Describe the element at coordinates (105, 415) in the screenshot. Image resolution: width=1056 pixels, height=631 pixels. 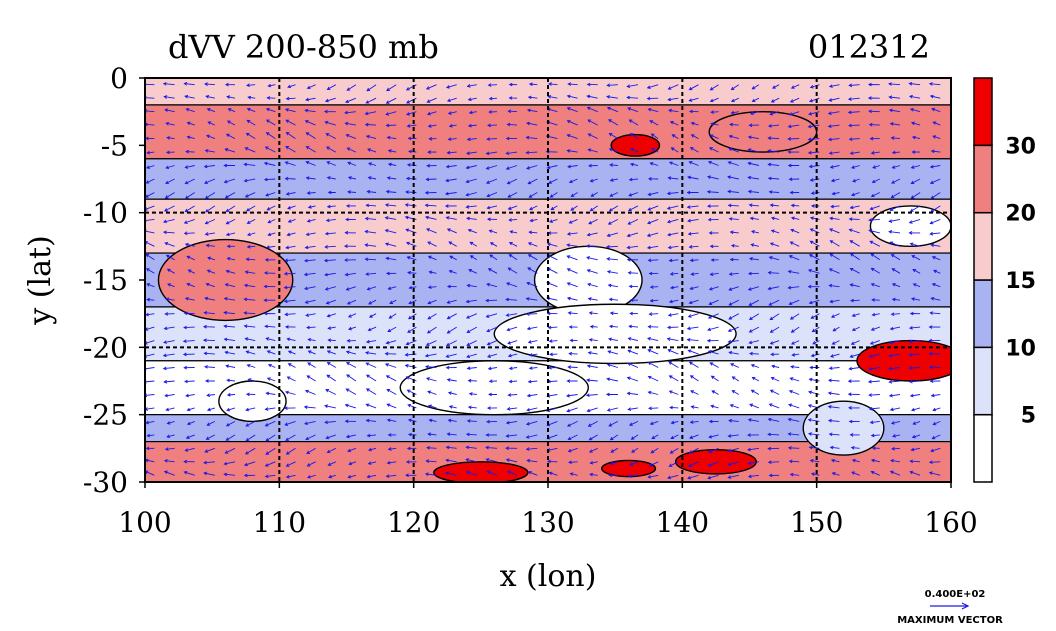
I see `y-tick-label: -25` at that location.